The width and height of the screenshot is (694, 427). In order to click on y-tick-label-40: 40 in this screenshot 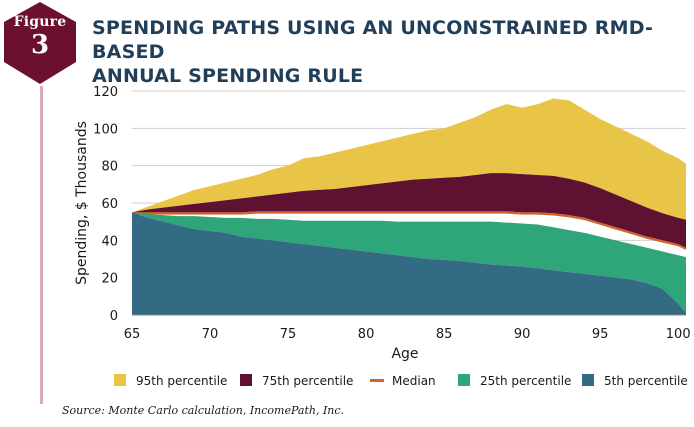, I will do `click(109, 241)`.